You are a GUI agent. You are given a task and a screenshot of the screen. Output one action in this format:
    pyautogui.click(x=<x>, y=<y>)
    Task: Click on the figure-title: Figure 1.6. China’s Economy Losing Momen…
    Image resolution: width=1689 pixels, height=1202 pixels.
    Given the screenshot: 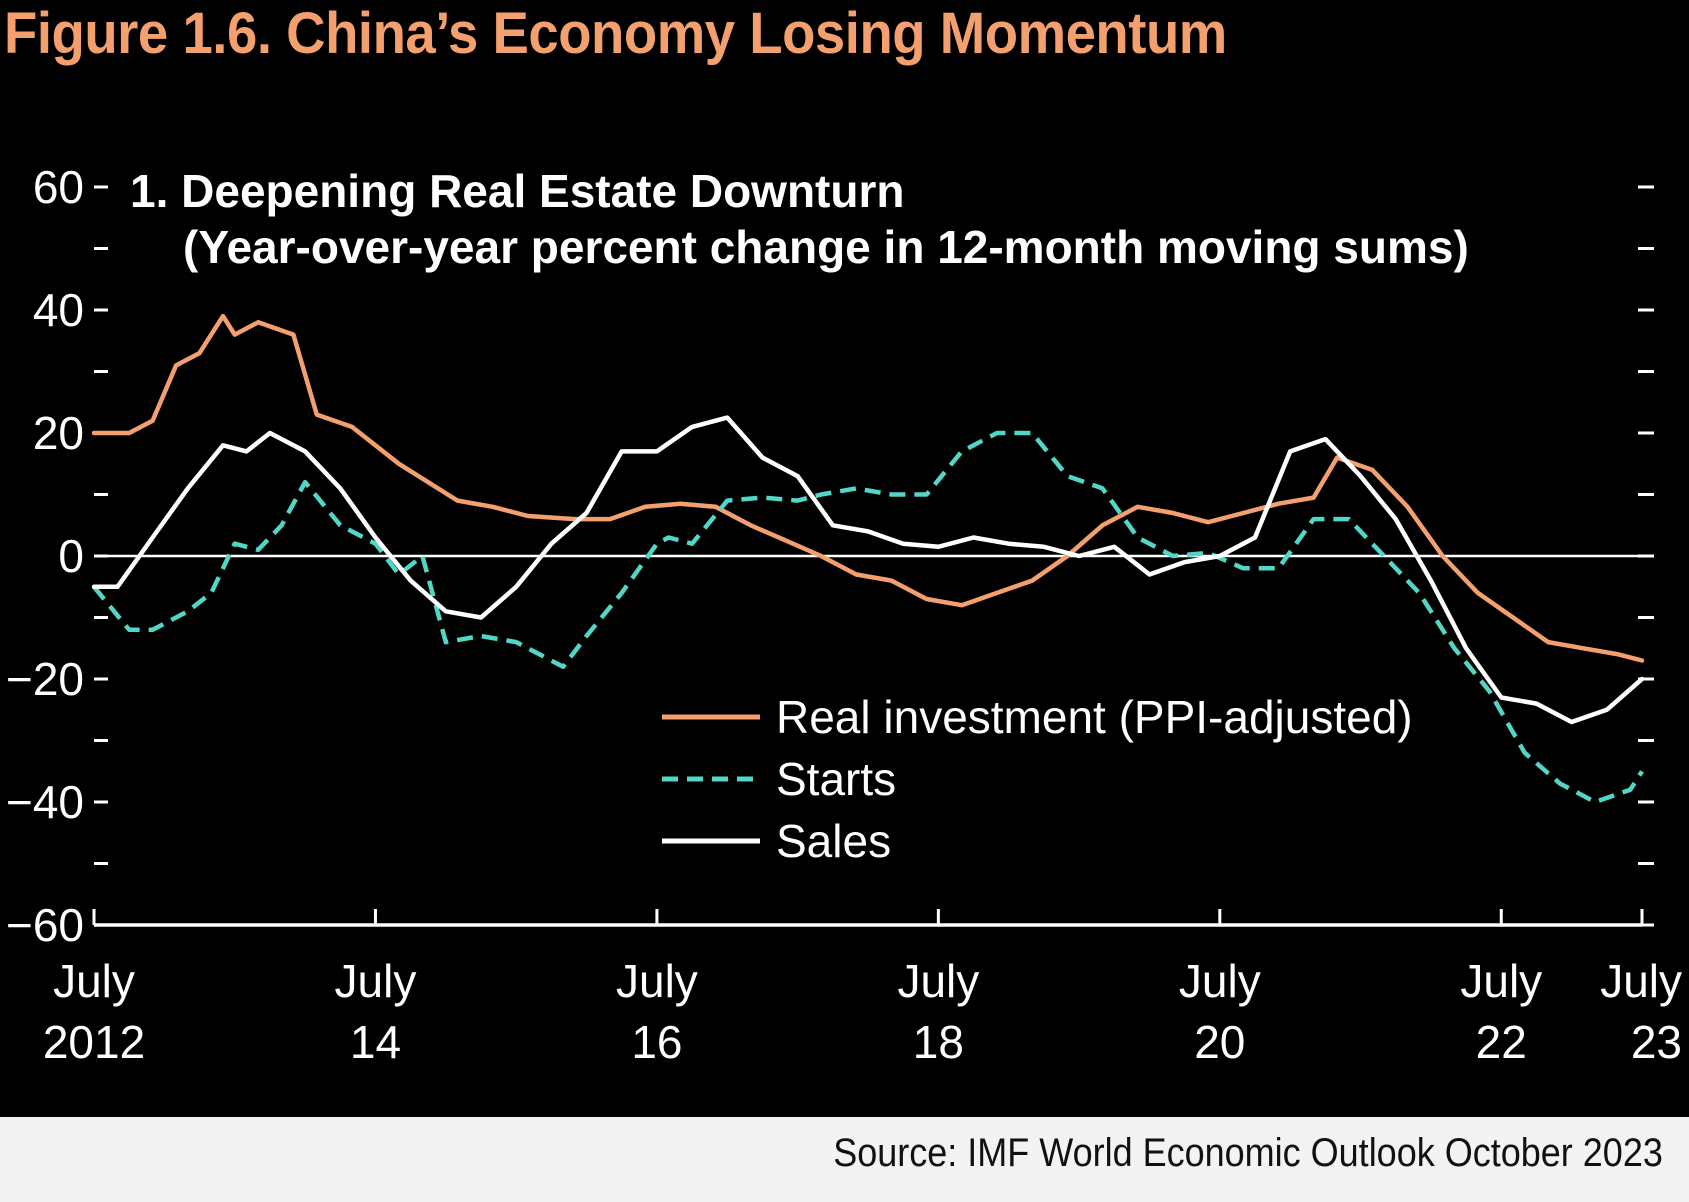 What is the action you would take?
    pyautogui.click(x=615, y=33)
    